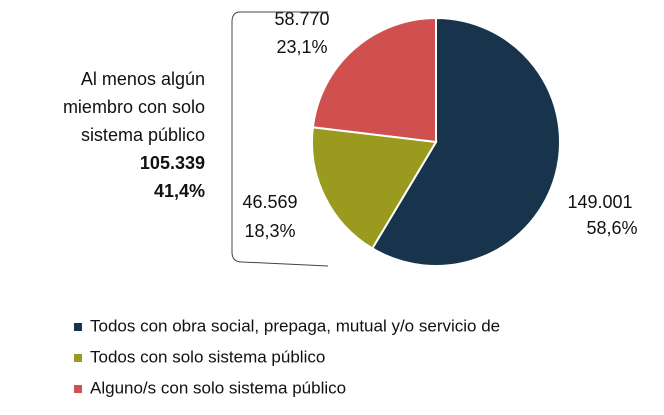  Describe the element at coordinates (143, 79) in the screenshot. I see `annotation-line: Al menos algún` at that location.